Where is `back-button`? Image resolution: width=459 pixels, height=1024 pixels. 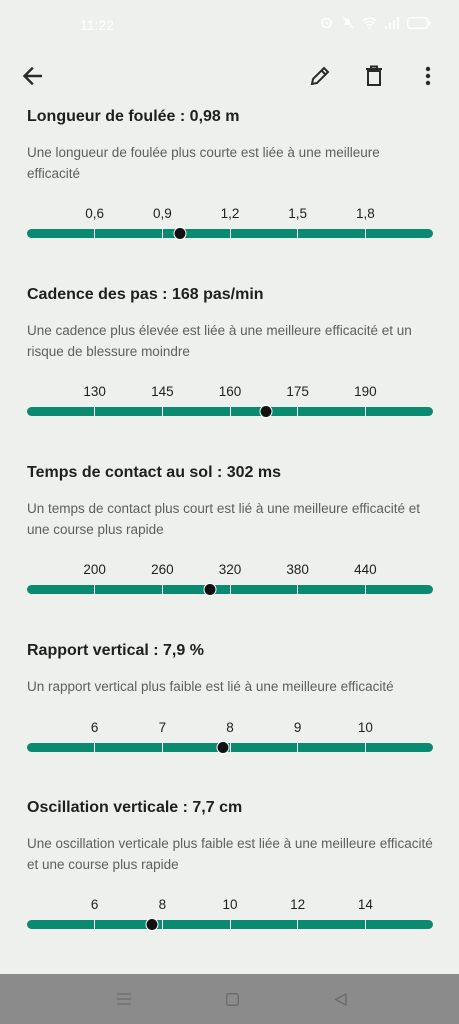
back-button is located at coordinates (32, 76).